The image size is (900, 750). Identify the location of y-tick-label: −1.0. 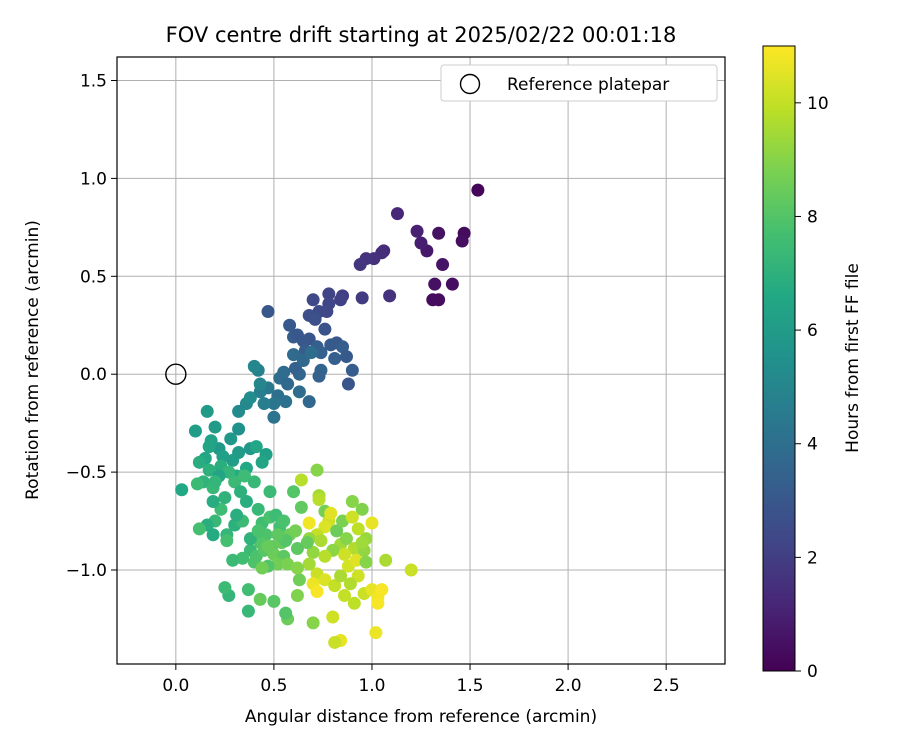
(86, 571).